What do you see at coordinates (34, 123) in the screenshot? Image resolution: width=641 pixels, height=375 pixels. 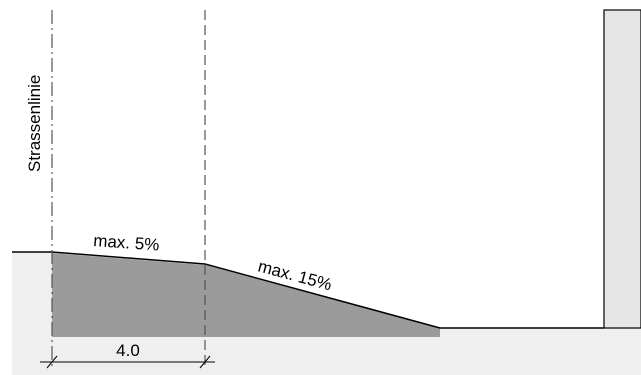 I see `street-line-label: Strassenlinie` at bounding box center [34, 123].